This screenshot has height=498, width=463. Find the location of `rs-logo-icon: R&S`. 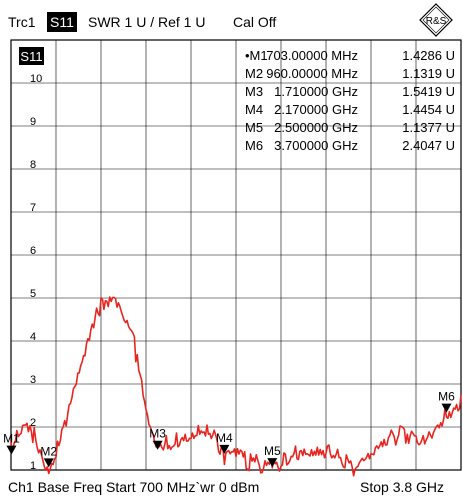

rs-logo-icon: R&S is located at coordinates (436, 20).